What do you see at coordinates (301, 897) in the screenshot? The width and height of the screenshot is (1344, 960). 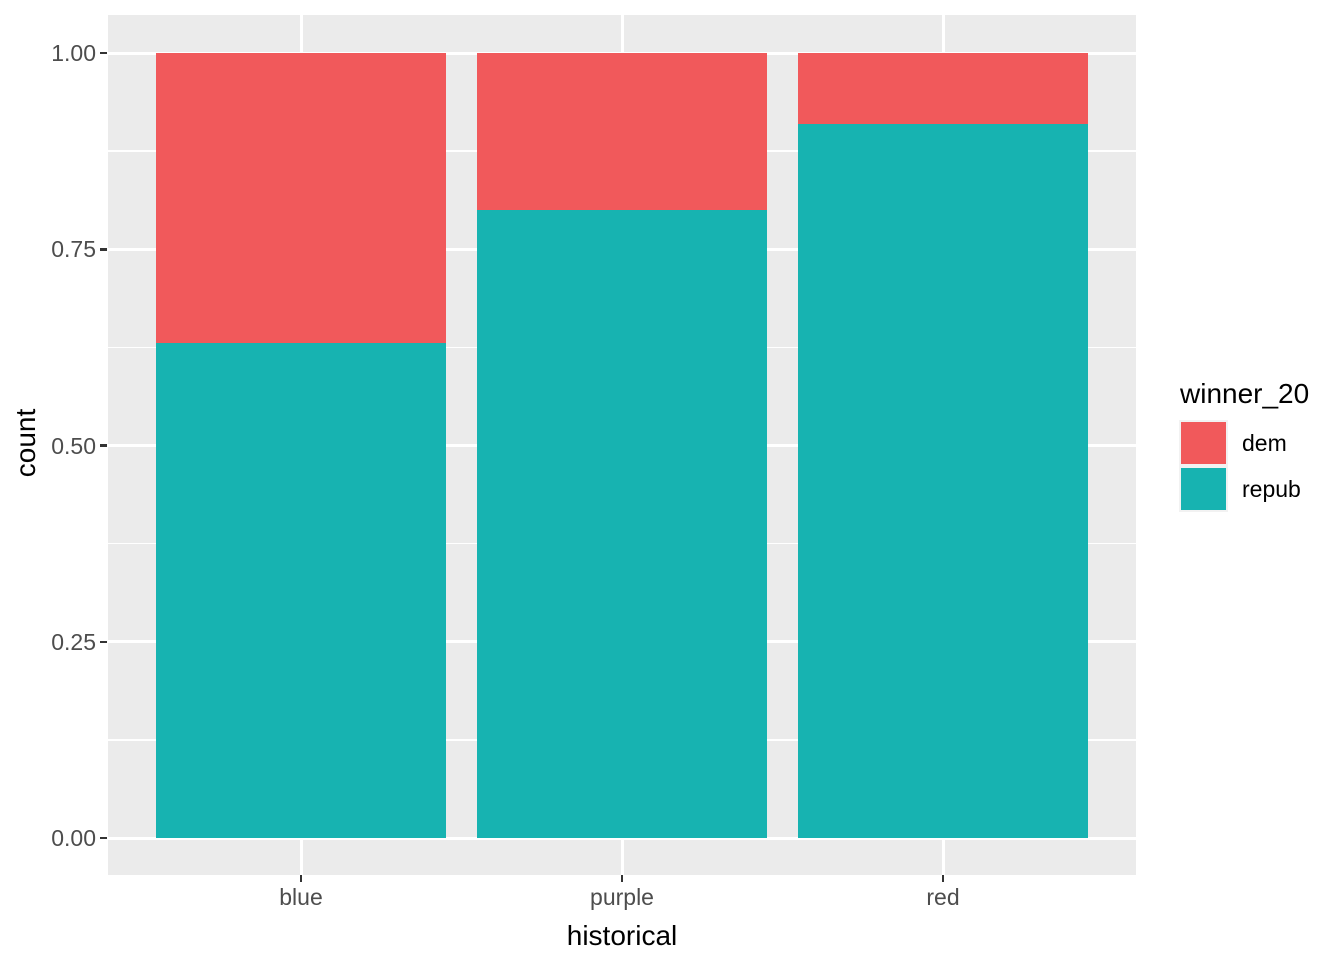 I see `x-tick-label: blue` at bounding box center [301, 897].